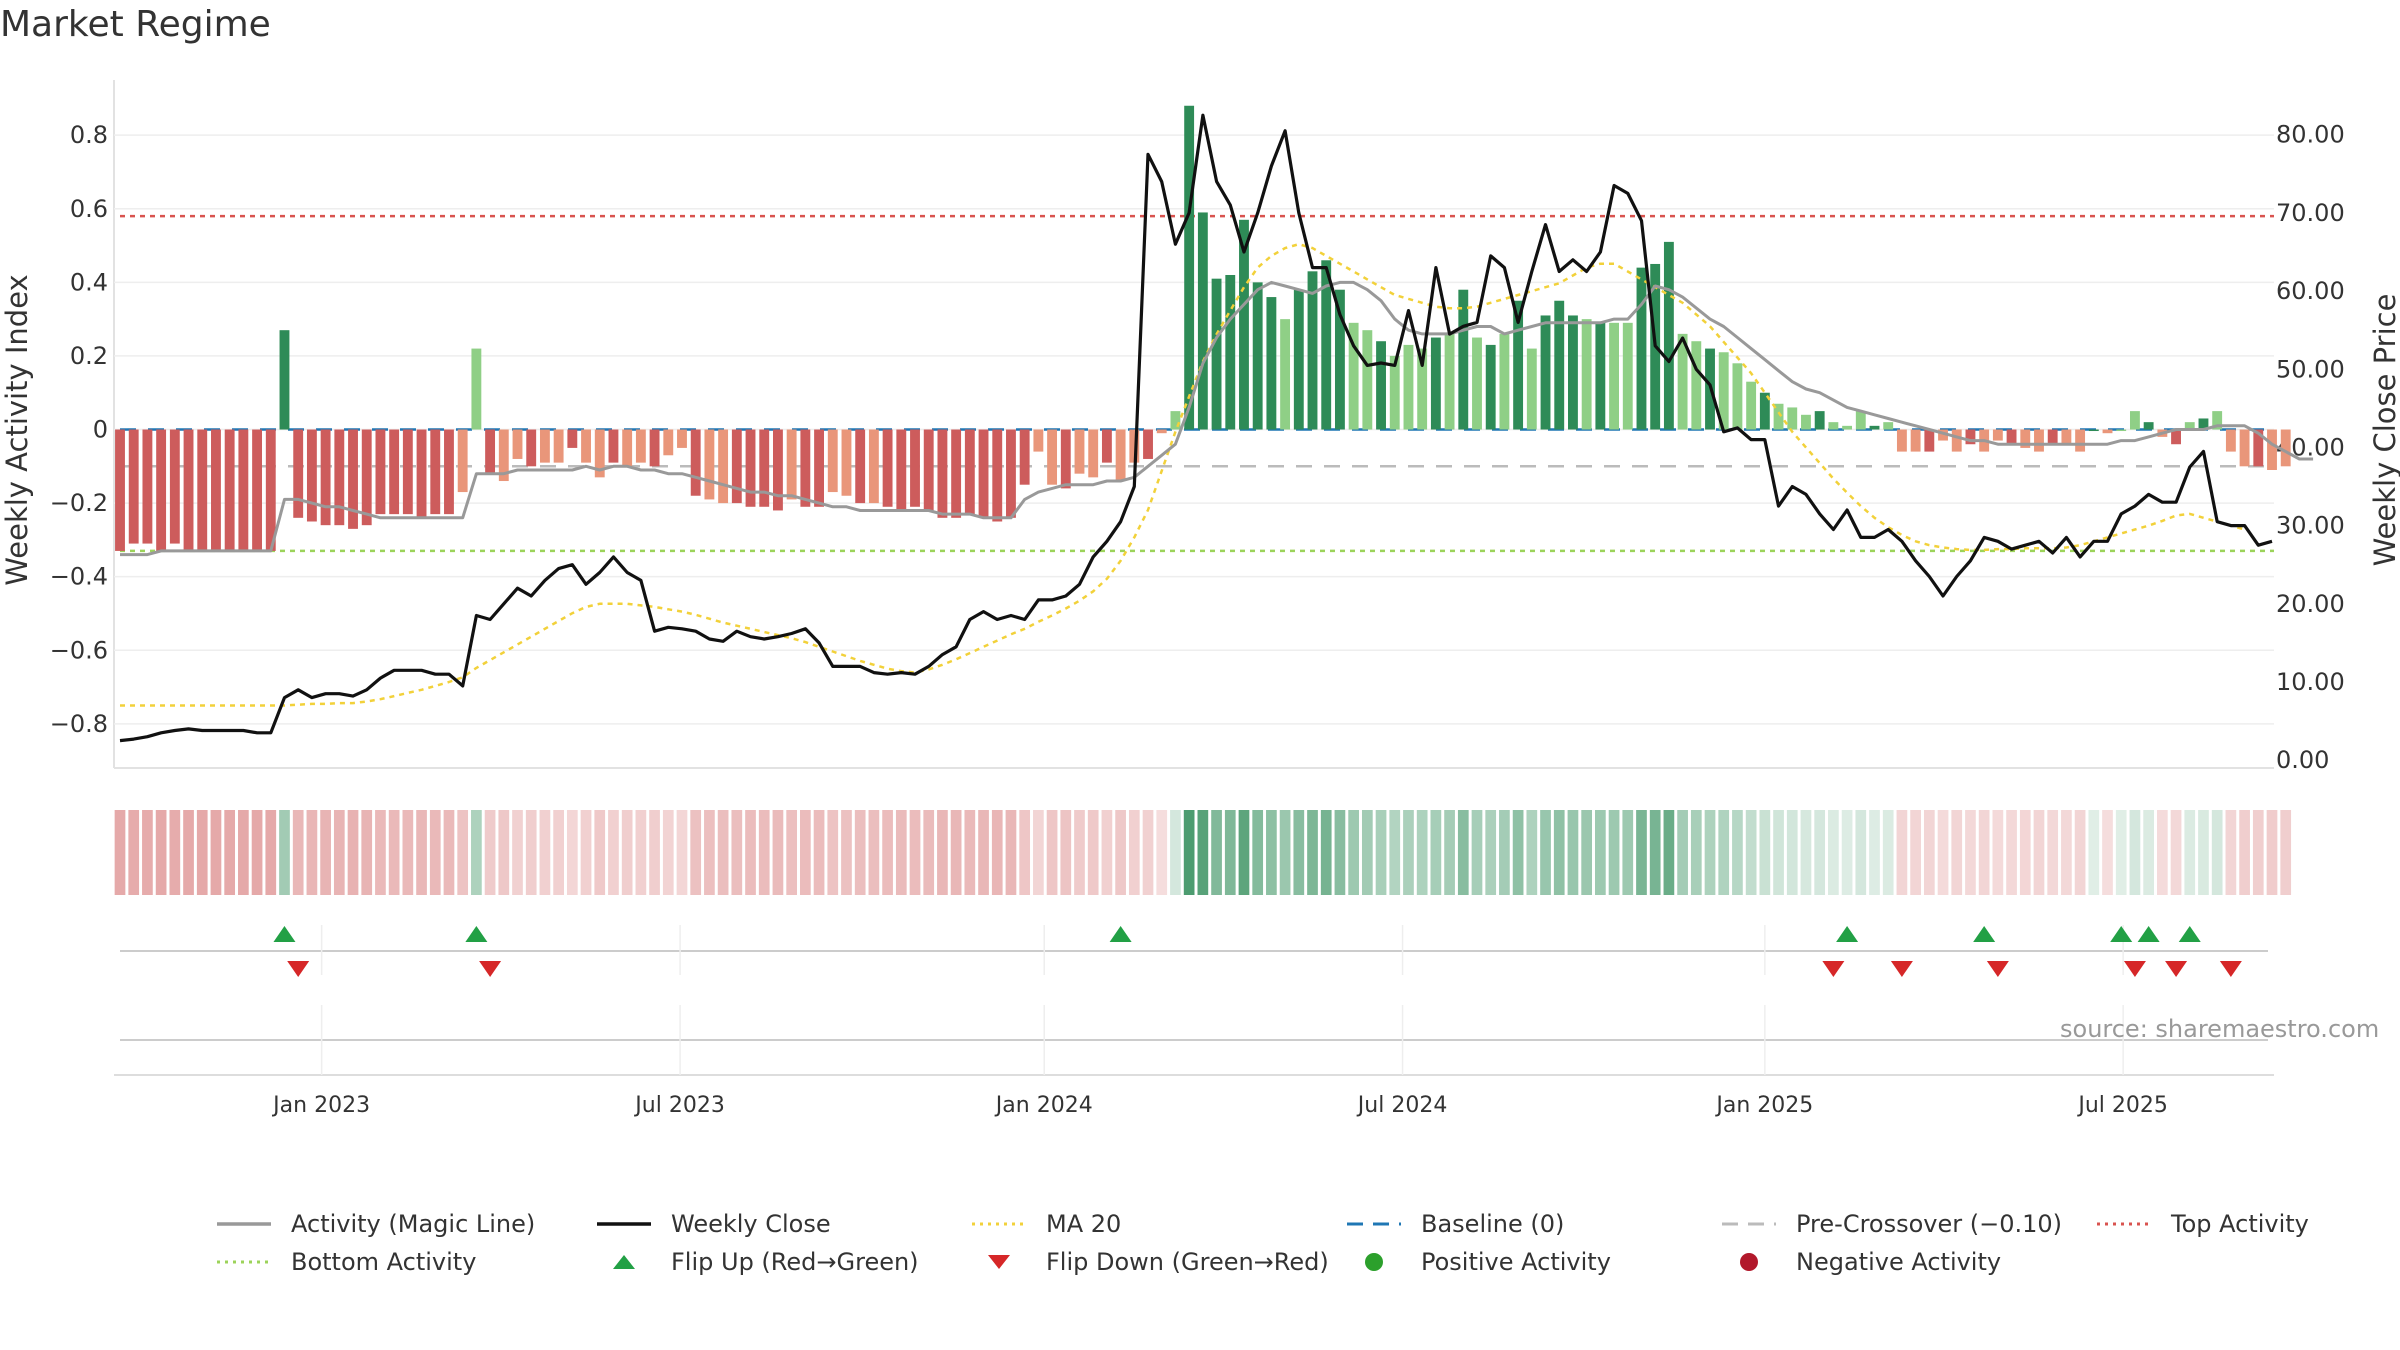 The height and width of the screenshot is (1350, 2400). What do you see at coordinates (2202, 1224) in the screenshot?
I see `legend-item: Top Activity` at bounding box center [2202, 1224].